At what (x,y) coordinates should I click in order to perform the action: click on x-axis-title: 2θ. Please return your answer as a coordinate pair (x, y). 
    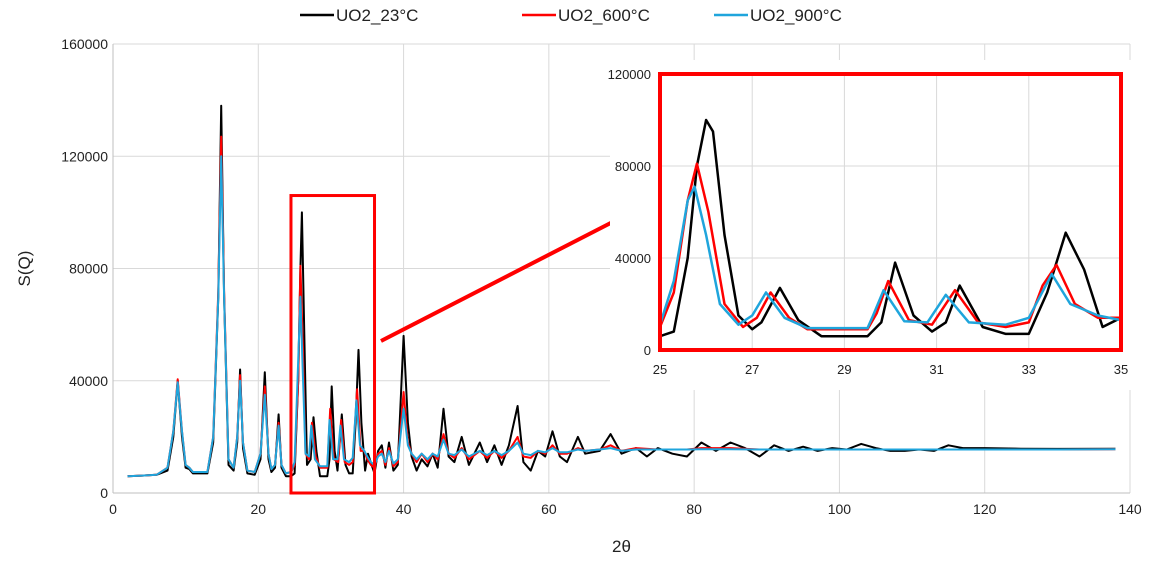
    Looking at the image, I should click on (621, 546).